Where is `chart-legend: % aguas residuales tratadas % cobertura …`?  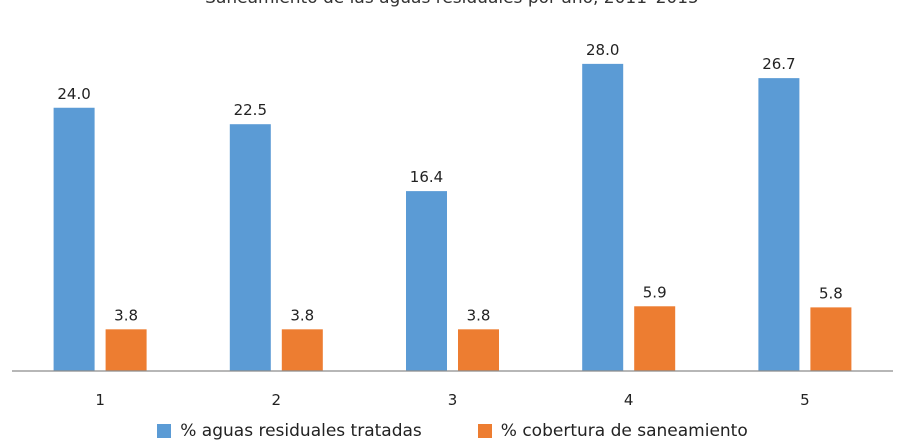 chart-legend: % aguas residuales tratadas % cobertura … is located at coordinates (452, 431).